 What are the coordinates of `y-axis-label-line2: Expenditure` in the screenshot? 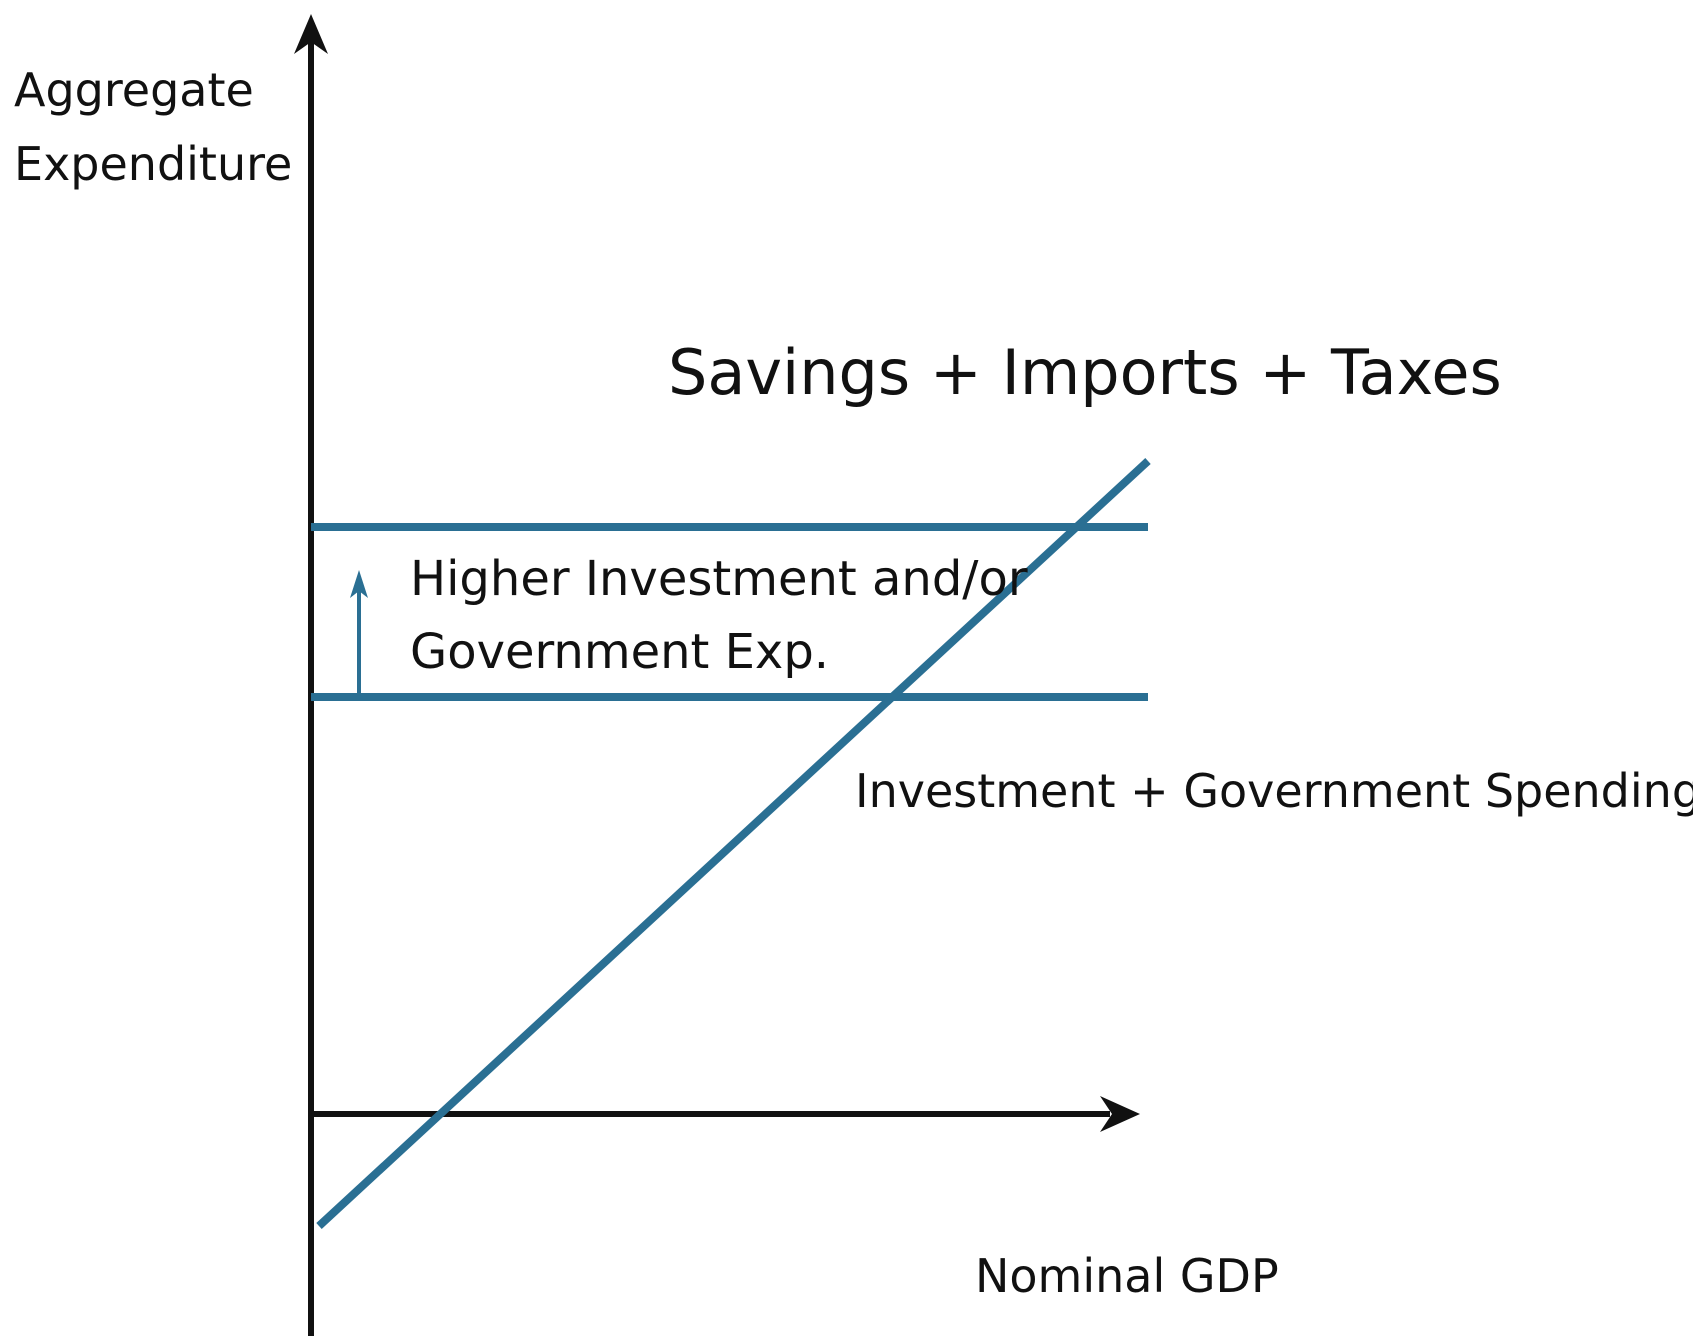 It's located at (153, 164).